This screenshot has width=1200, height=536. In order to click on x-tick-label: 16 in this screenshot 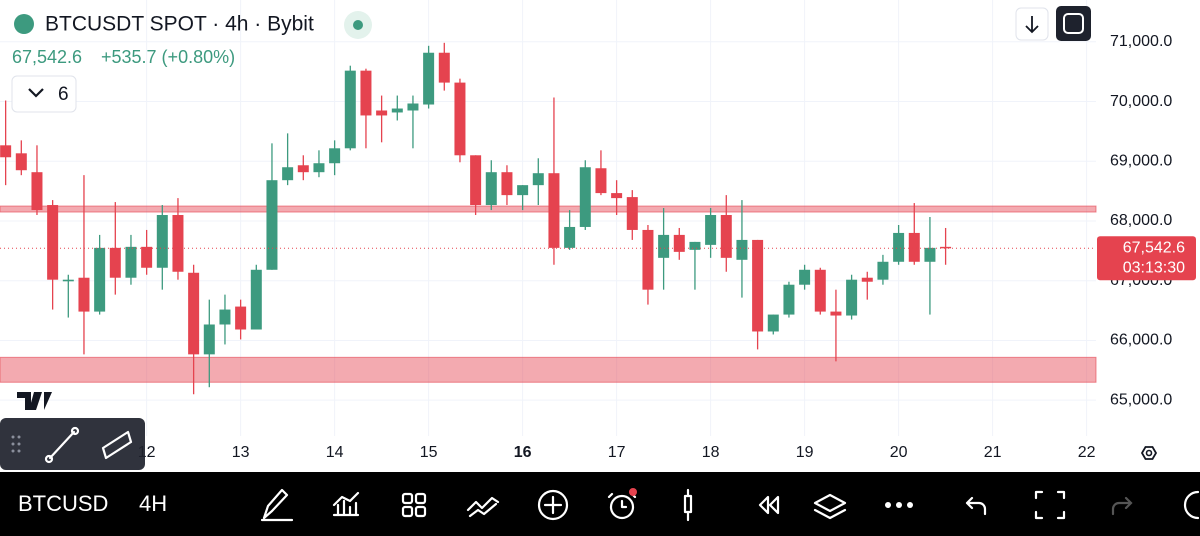, I will do `click(523, 452)`.